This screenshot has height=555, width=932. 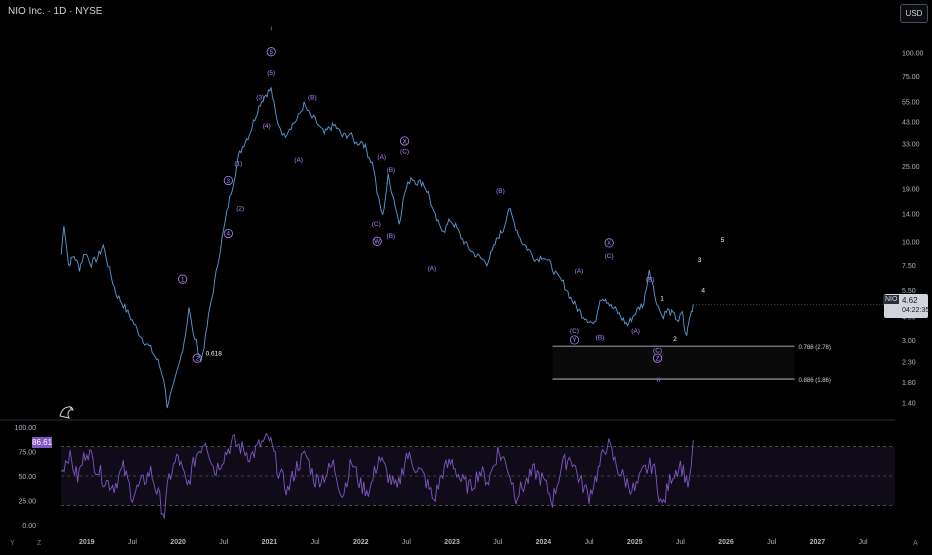 I want to click on time-tick-10: 2024, so click(x=544, y=542).